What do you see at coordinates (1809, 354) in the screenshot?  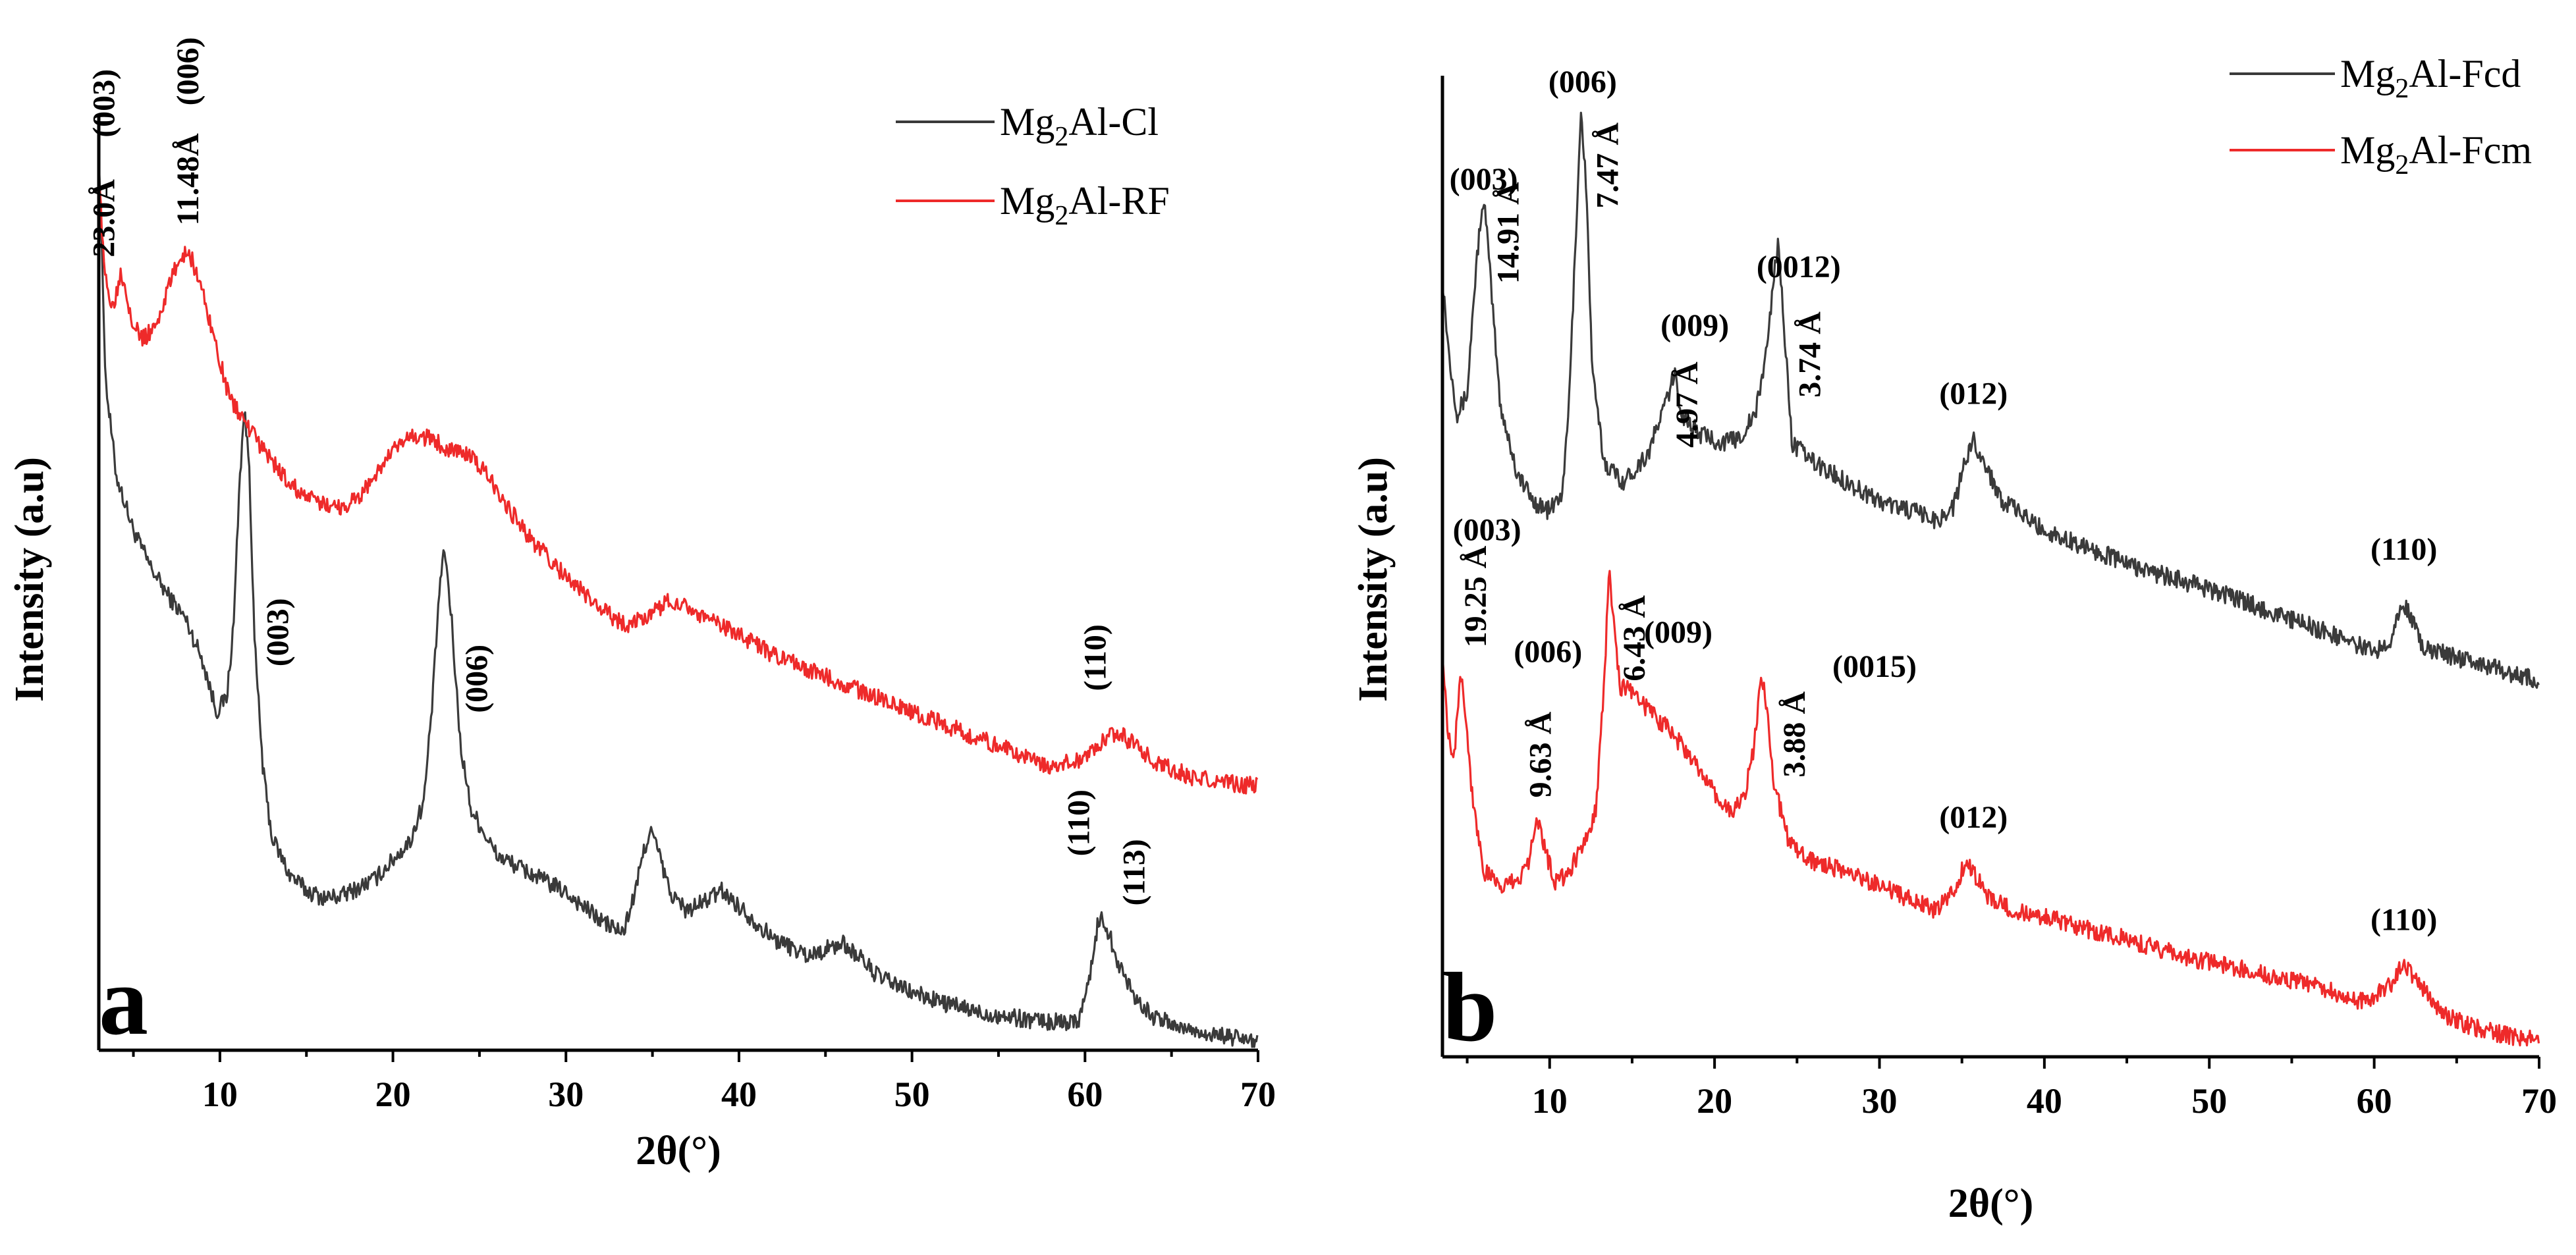 I see `peak-annotation: 3.74 Å` at bounding box center [1809, 354].